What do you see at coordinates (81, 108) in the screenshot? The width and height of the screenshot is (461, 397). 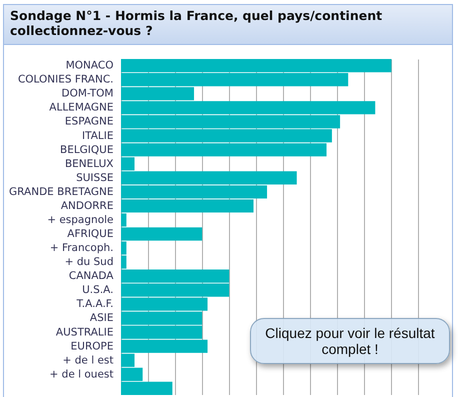 I see `y-tick-label: ALLEMAGNE` at bounding box center [81, 108].